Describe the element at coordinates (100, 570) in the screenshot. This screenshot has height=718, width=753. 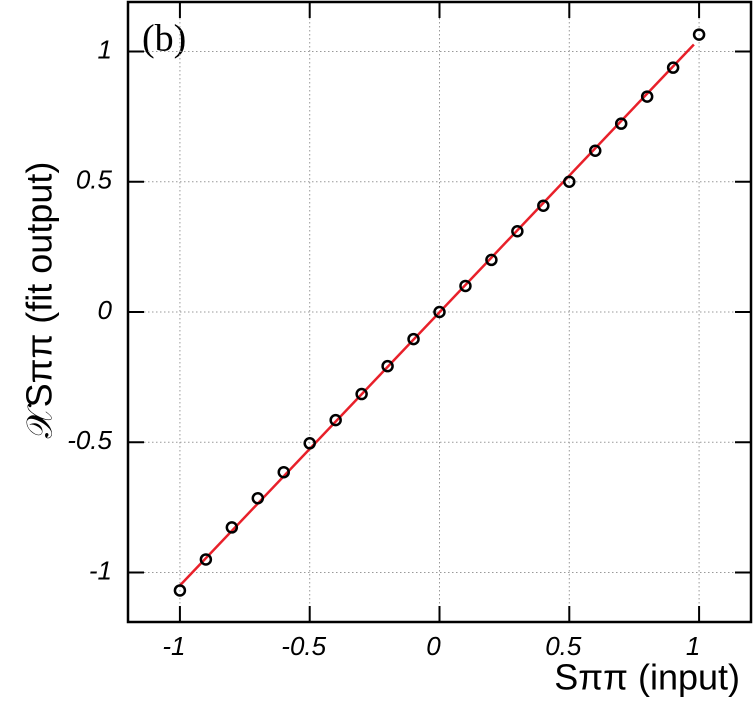
I see `y-tick-label: -1` at that location.